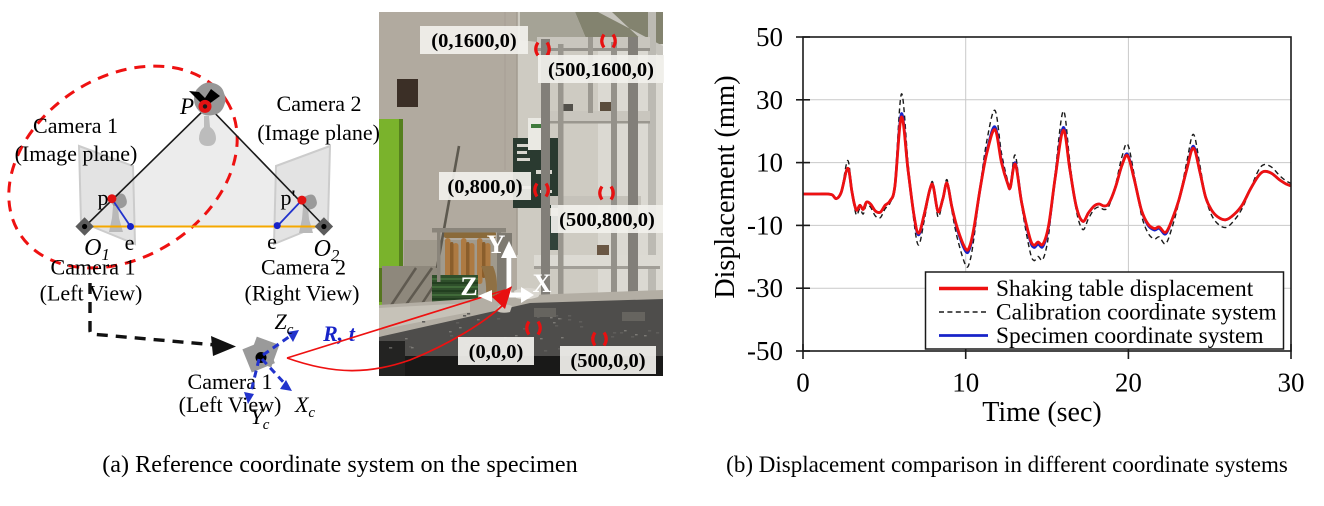  What do you see at coordinates (601, 70) in the screenshot?
I see `svg-text: (500,1600,0)` at bounding box center [601, 70].